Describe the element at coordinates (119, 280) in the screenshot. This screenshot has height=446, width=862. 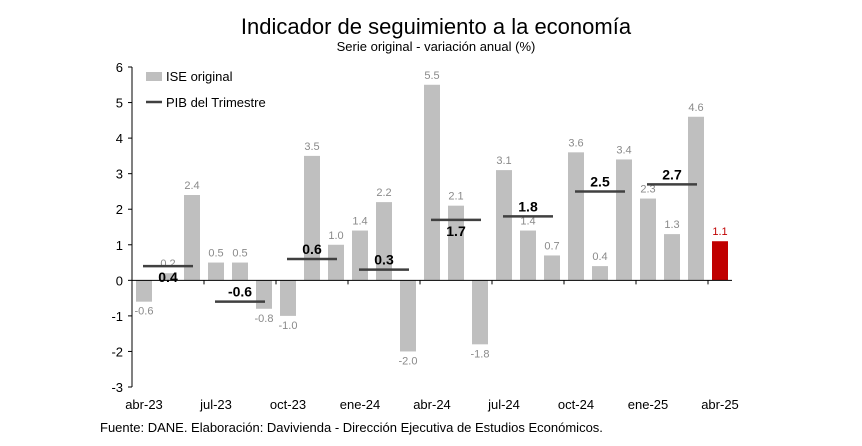
I see `y-tick-label: 0` at that location.